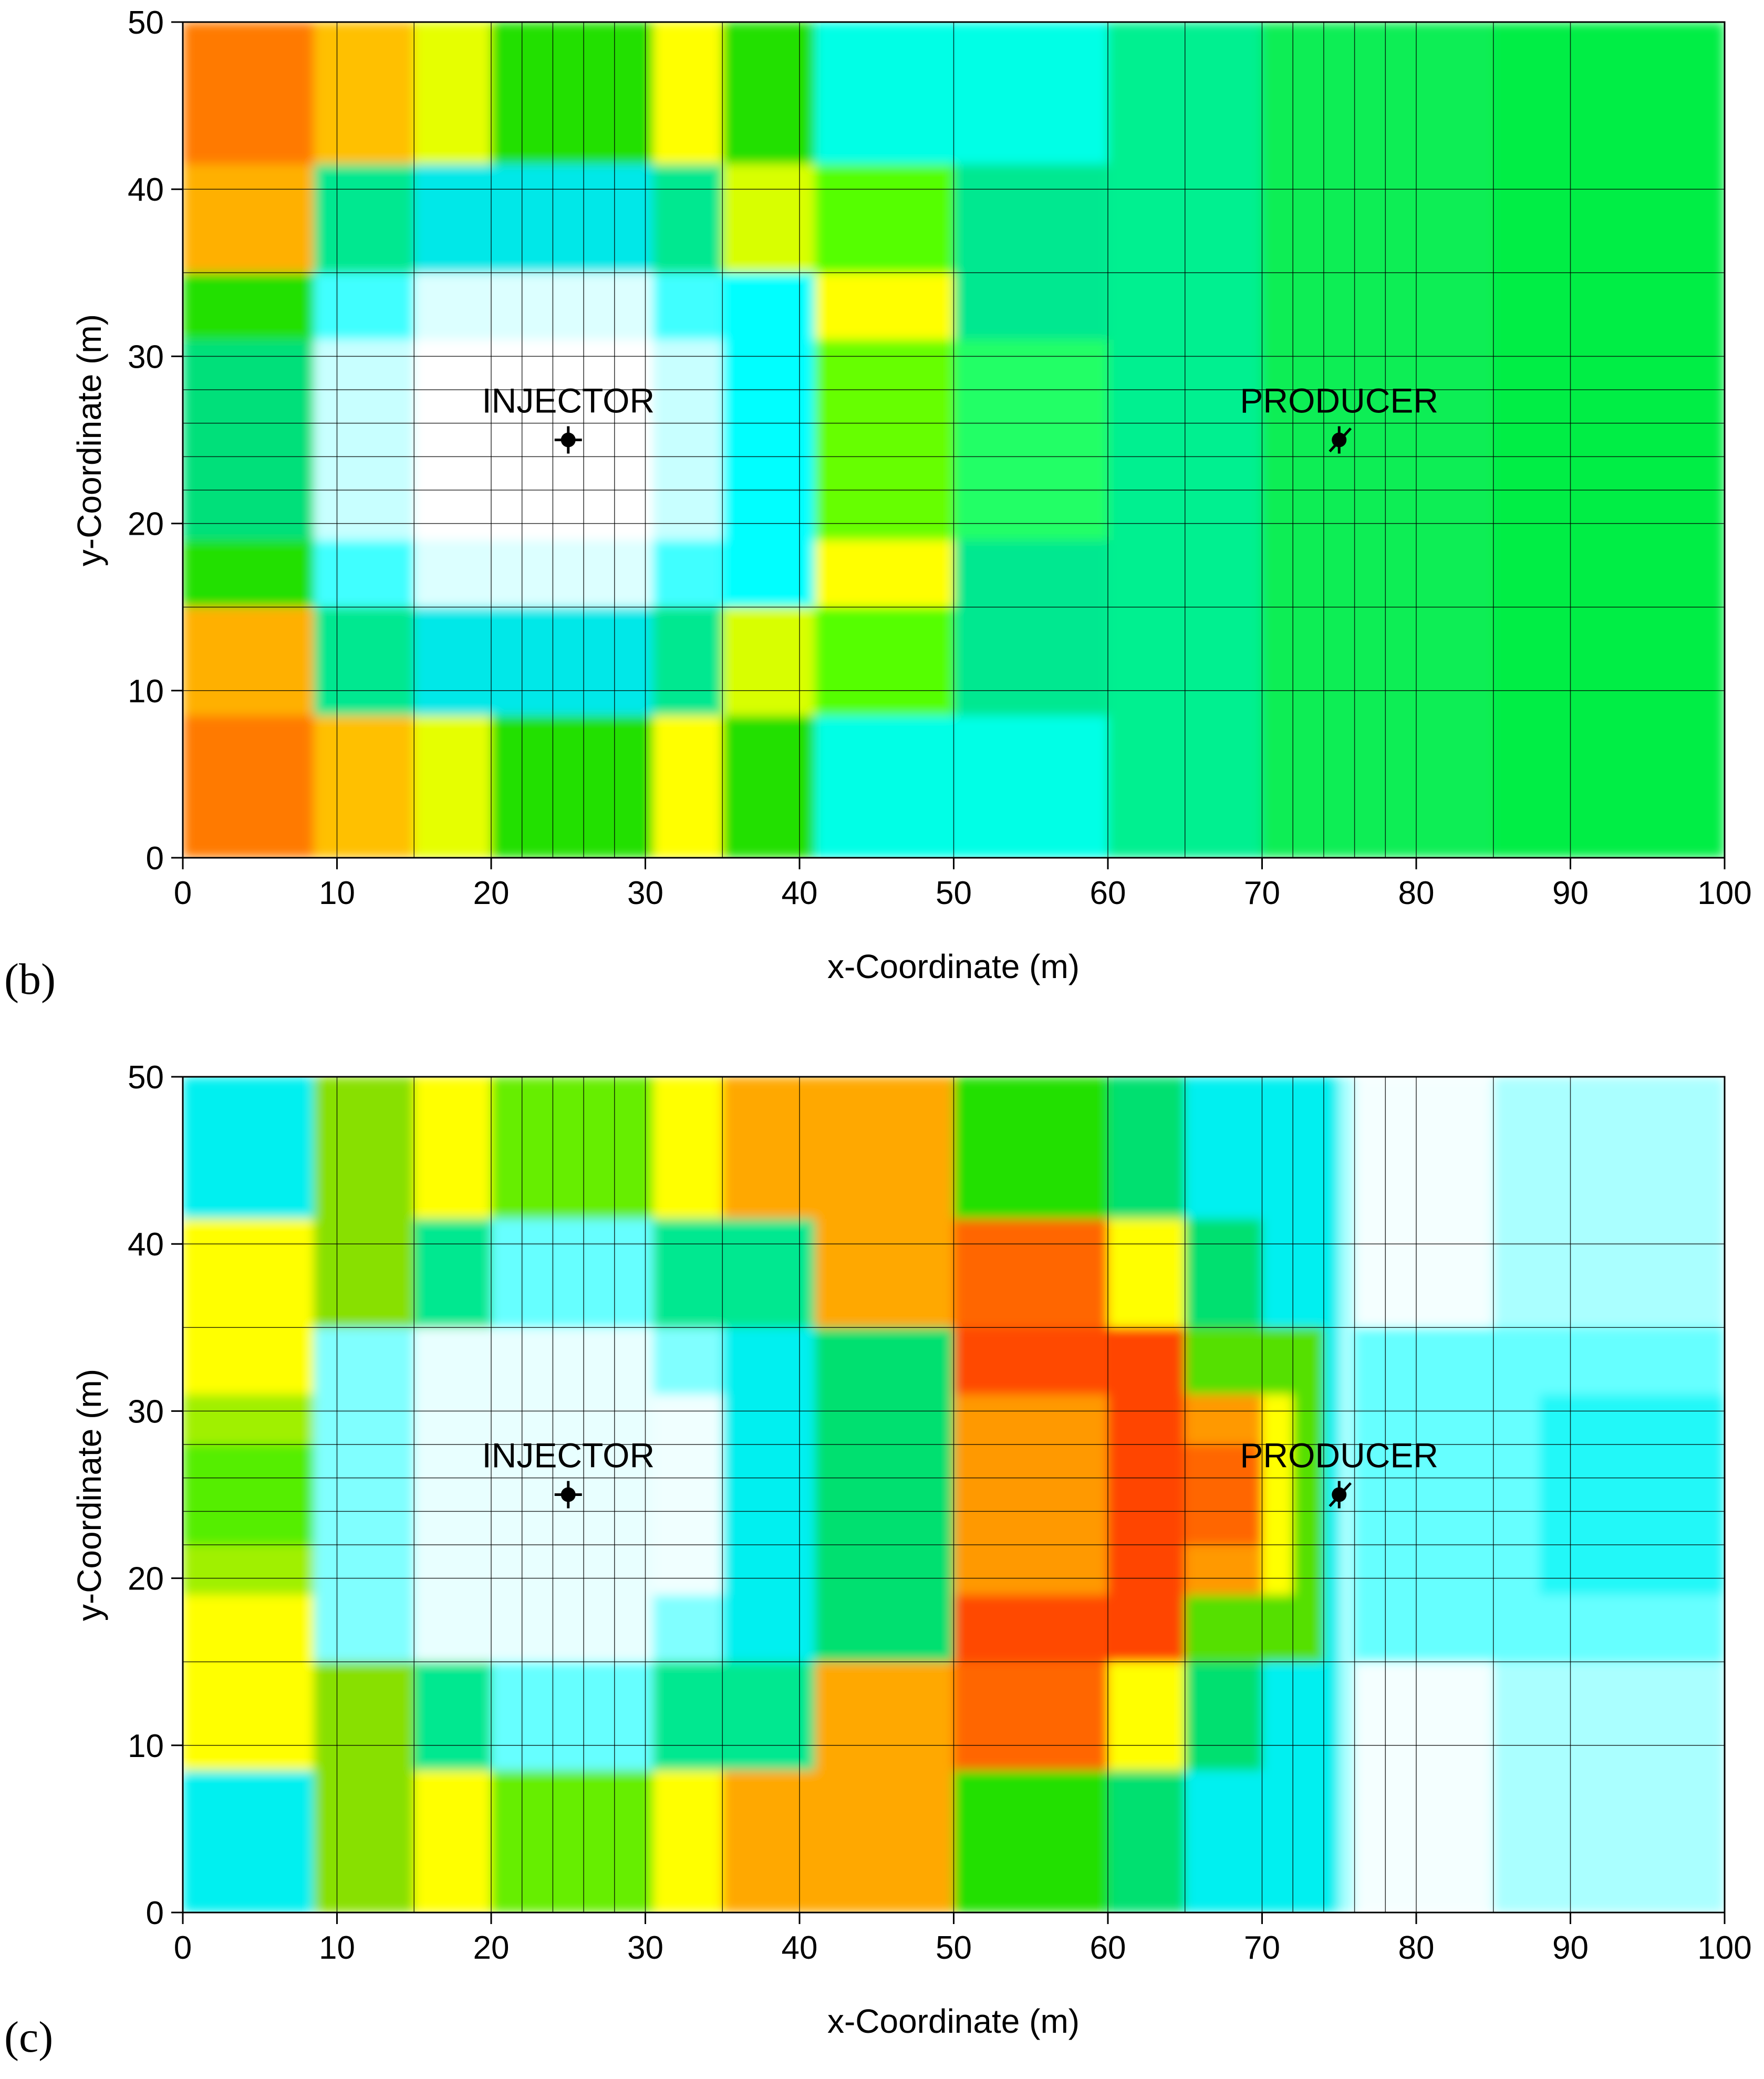 The width and height of the screenshot is (1764, 2079). Describe the element at coordinates (28, 2037) in the screenshot. I see `panel-label: (c)` at that location.